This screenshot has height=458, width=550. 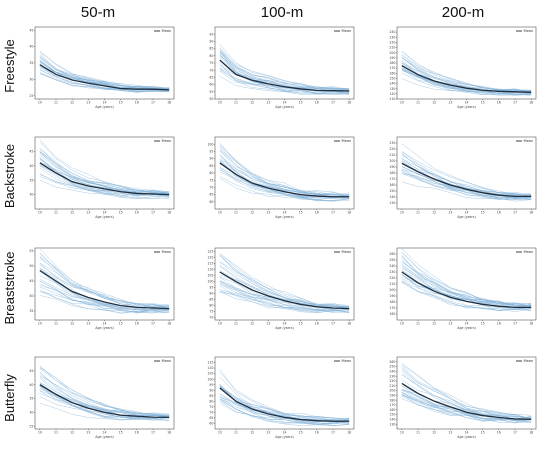 I want to click on y-tick-label: 100, so click(x=210, y=379).